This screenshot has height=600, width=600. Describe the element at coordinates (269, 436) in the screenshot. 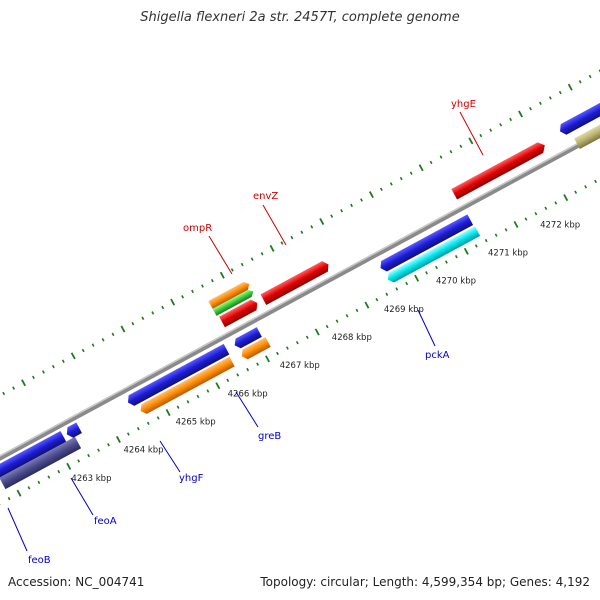

I see `label-greB: greB` at that location.